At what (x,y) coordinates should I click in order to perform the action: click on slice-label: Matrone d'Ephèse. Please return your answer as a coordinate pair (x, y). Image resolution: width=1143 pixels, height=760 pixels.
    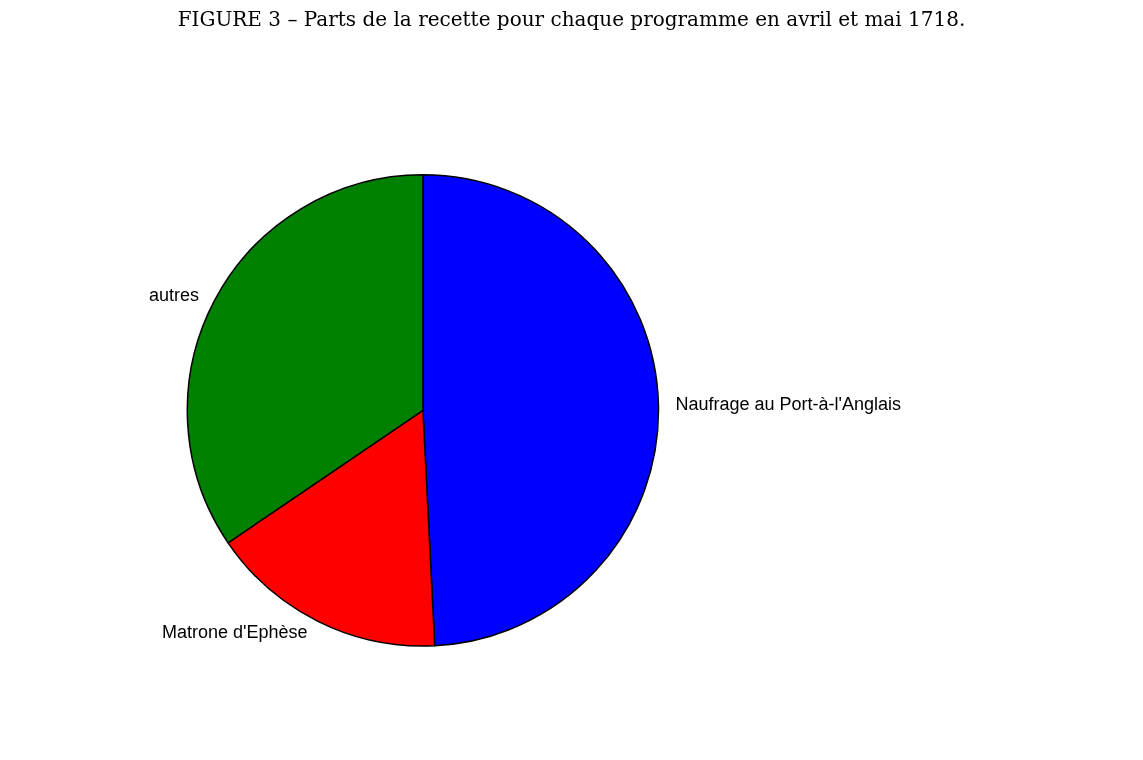
    Looking at the image, I should click on (235, 632).